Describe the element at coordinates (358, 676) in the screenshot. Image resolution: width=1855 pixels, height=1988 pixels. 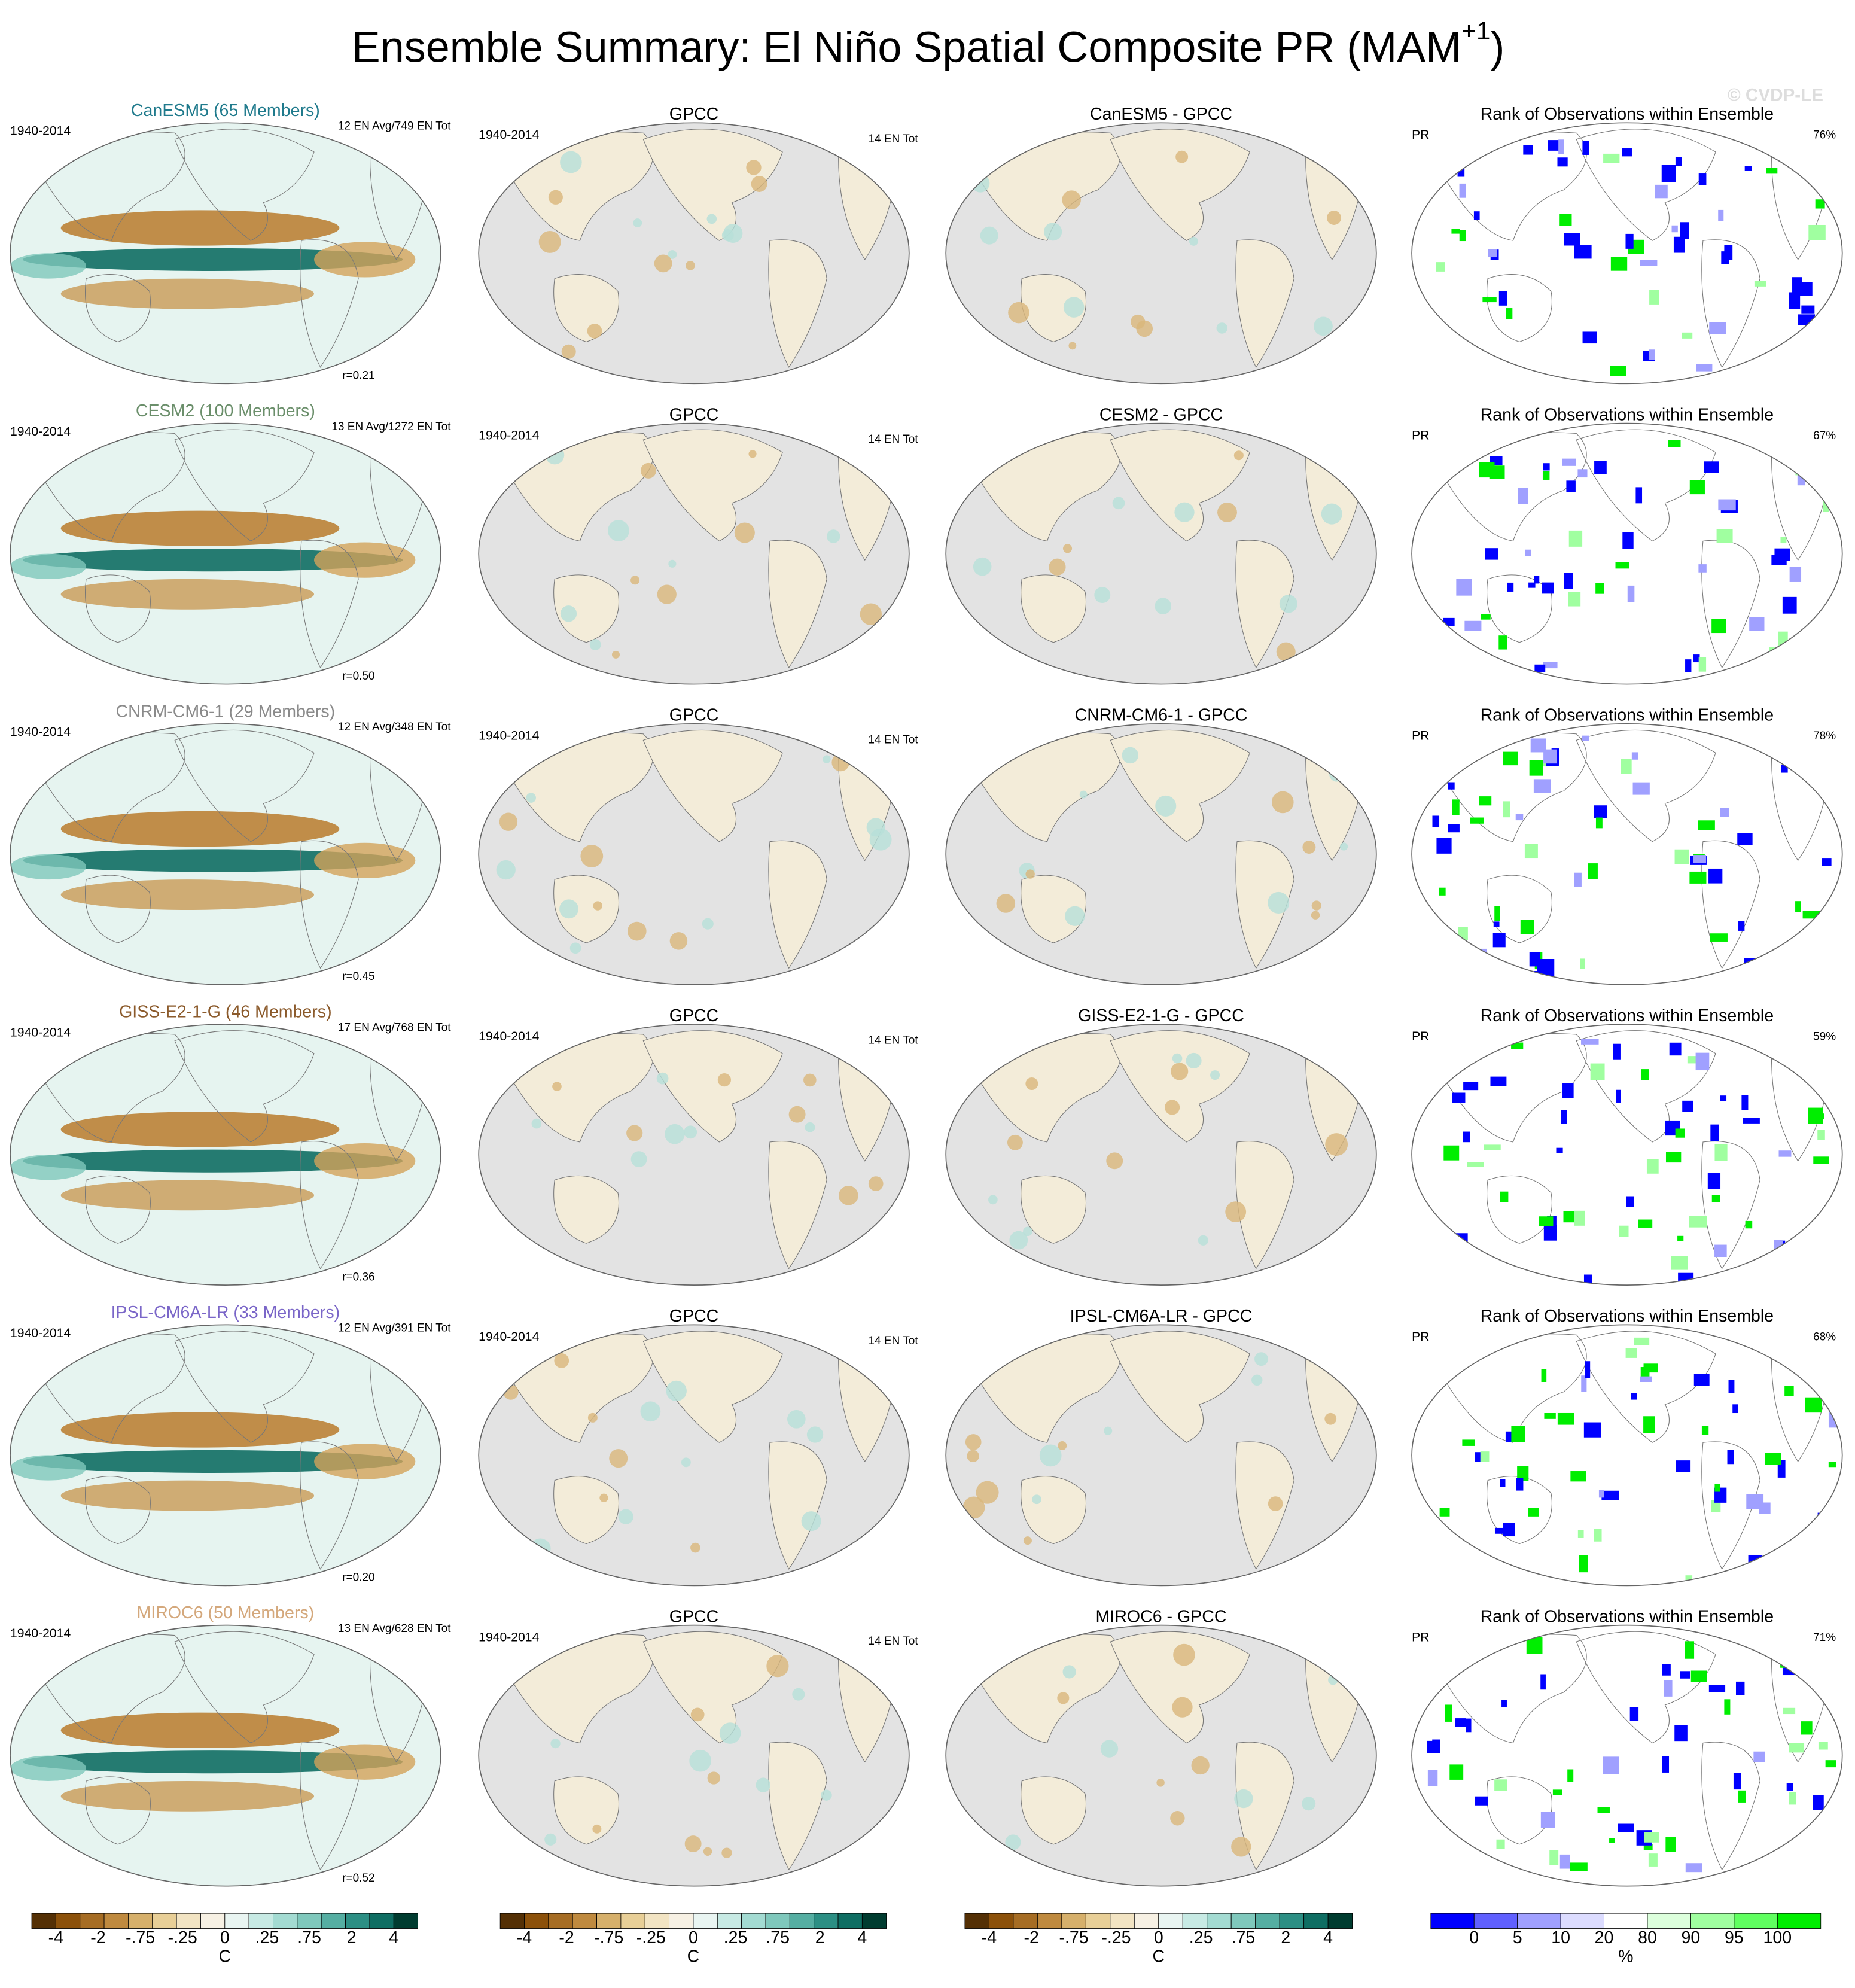
I see `pattern-corr: r=0.50` at that location.